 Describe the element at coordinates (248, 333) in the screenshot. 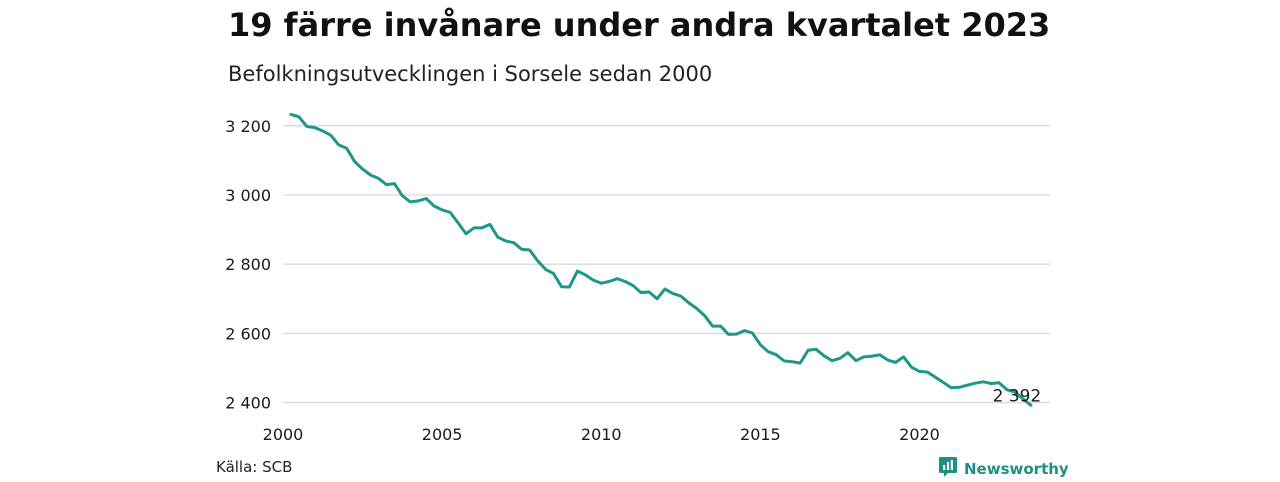

I see `y-tick-label: 2 600` at that location.